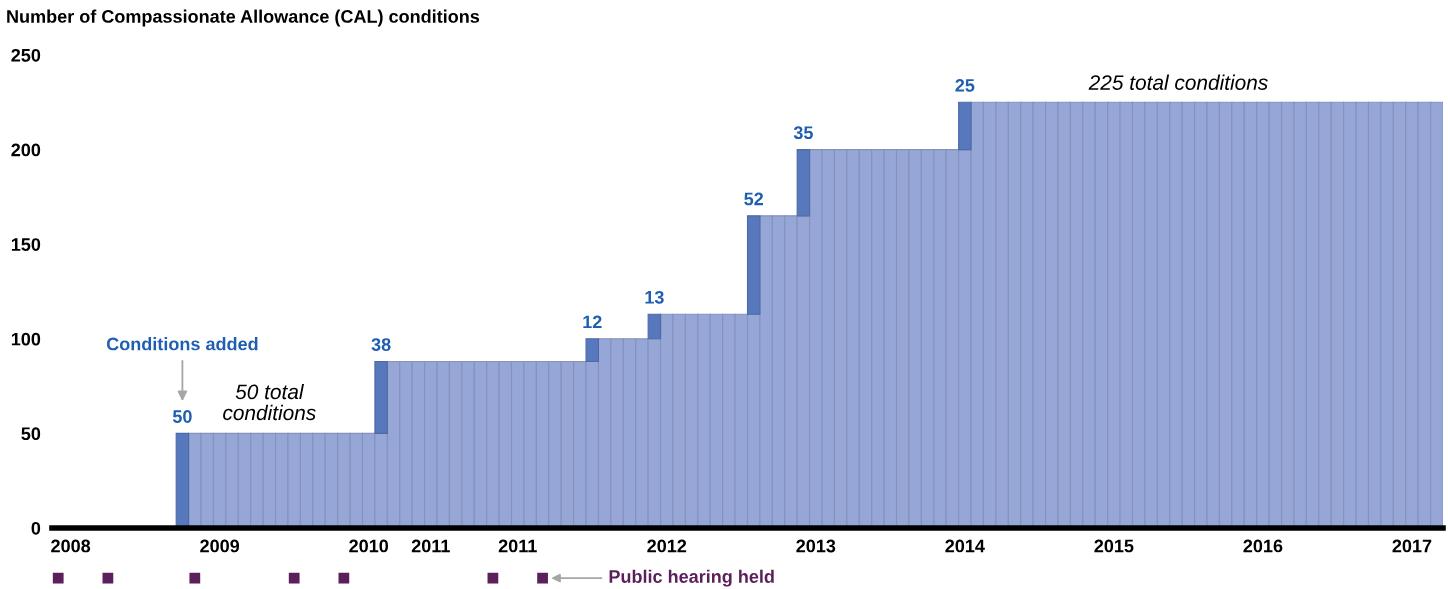  Describe the element at coordinates (1178, 82) in the screenshot. I see `annotation: 225 total conditions` at that location.